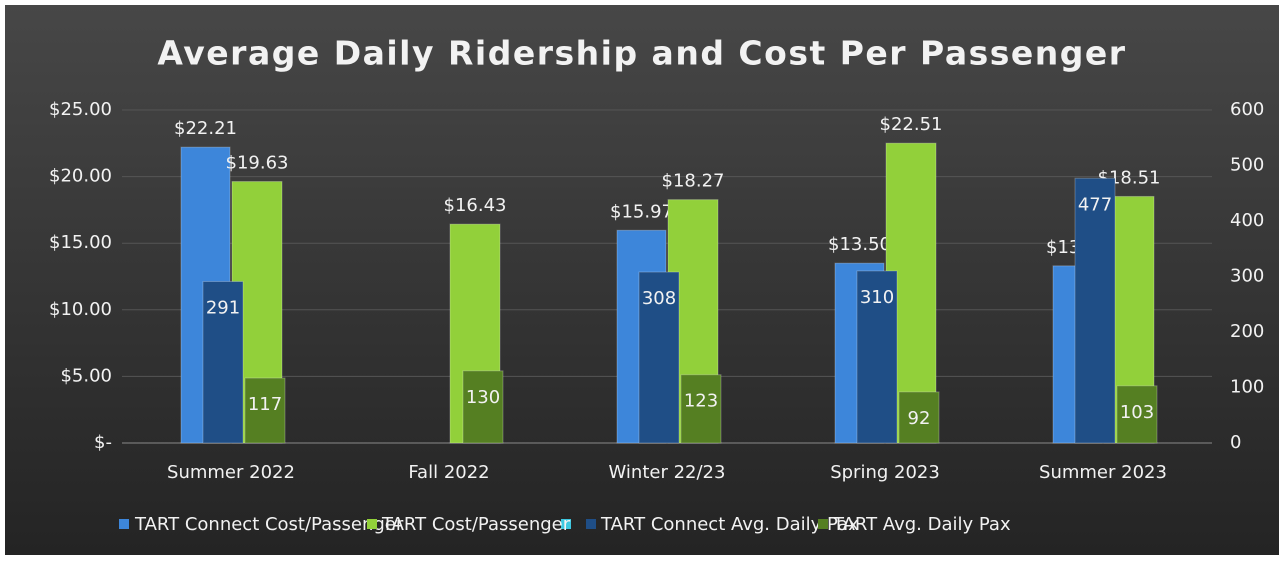  I want to click on data-label: $18.27, so click(693, 181).